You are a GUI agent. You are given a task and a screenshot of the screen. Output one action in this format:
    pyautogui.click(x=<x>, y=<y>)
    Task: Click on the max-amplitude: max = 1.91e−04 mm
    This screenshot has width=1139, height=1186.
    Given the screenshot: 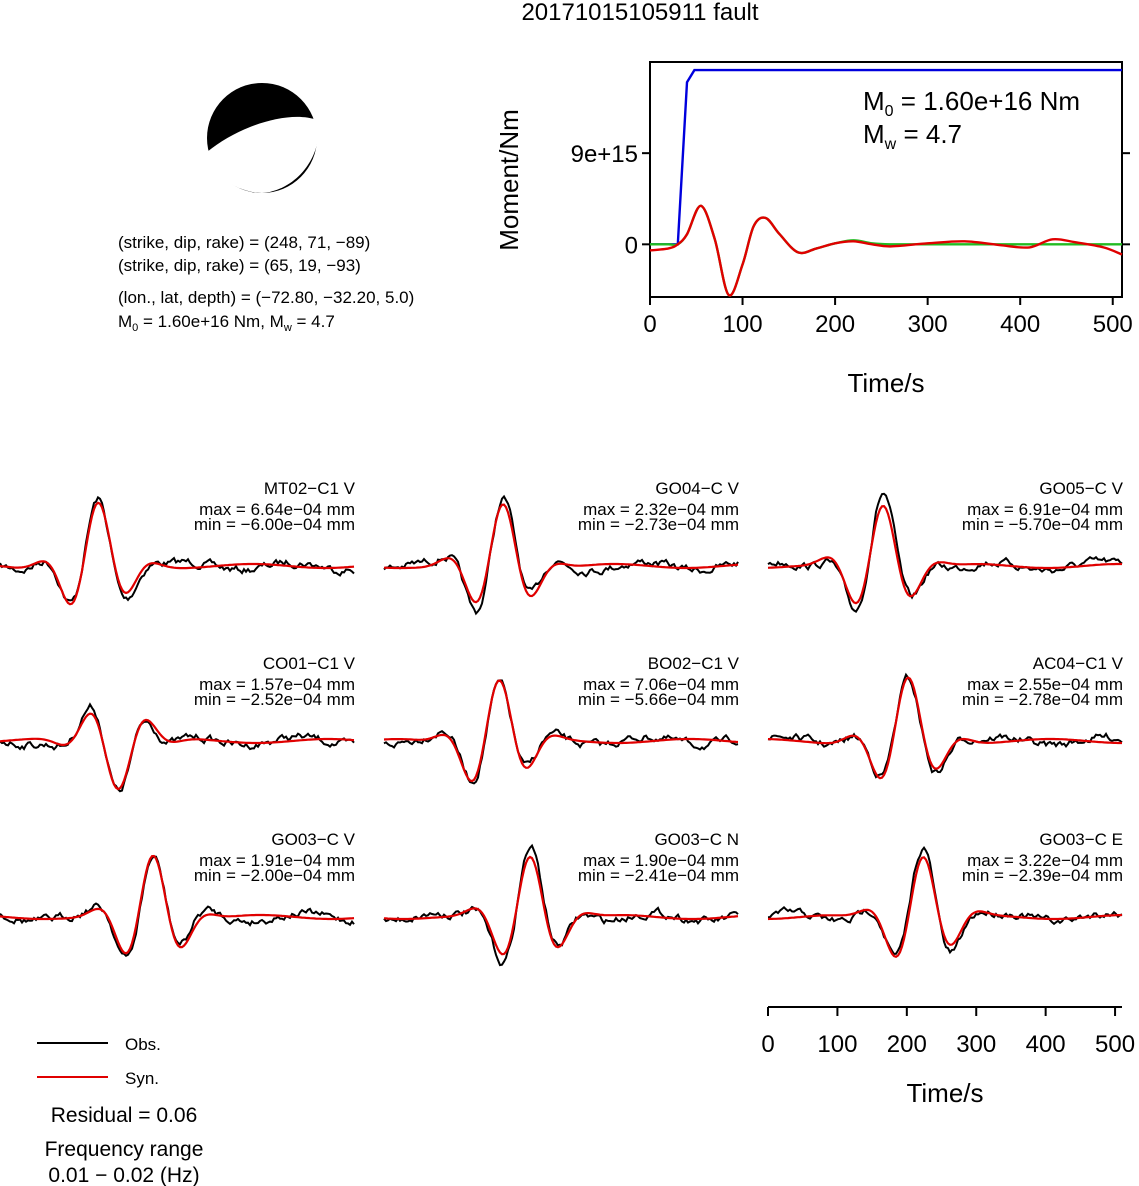 What is the action you would take?
    pyautogui.click(x=277, y=860)
    